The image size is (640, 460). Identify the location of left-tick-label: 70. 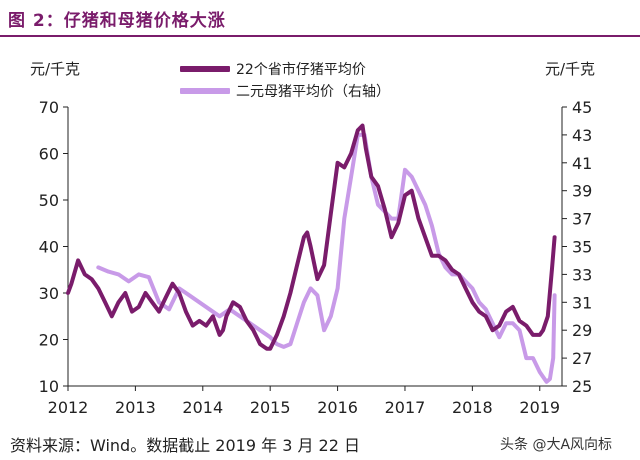
(49, 107).